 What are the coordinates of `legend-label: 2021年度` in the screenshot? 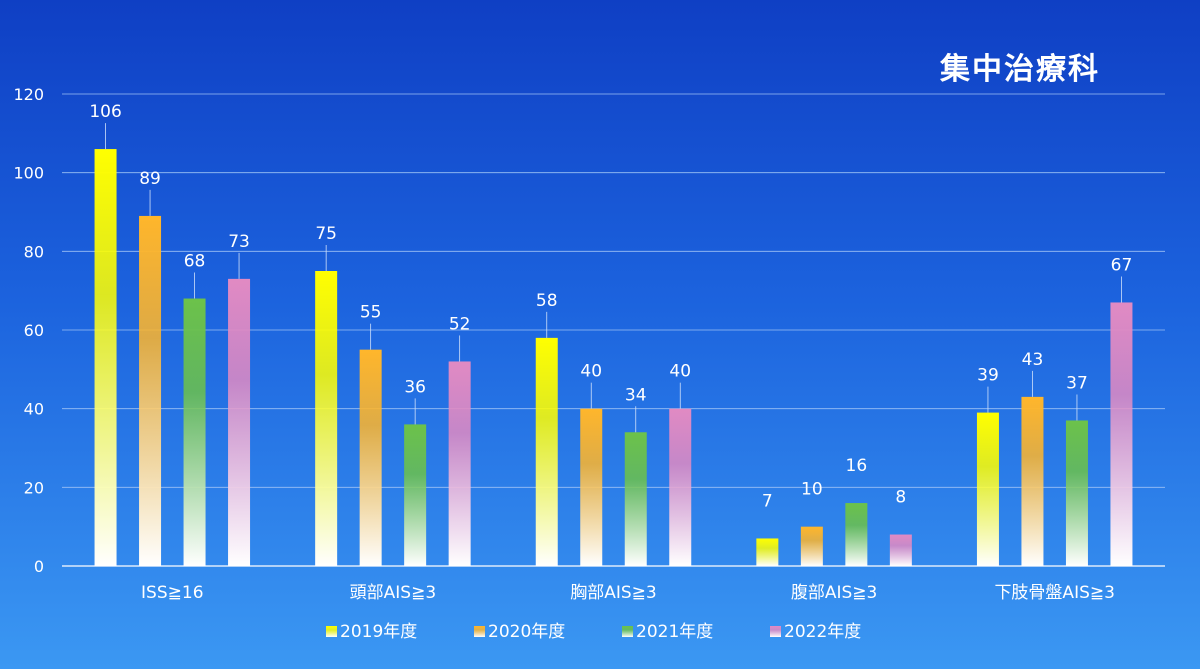 It's located at (674, 632).